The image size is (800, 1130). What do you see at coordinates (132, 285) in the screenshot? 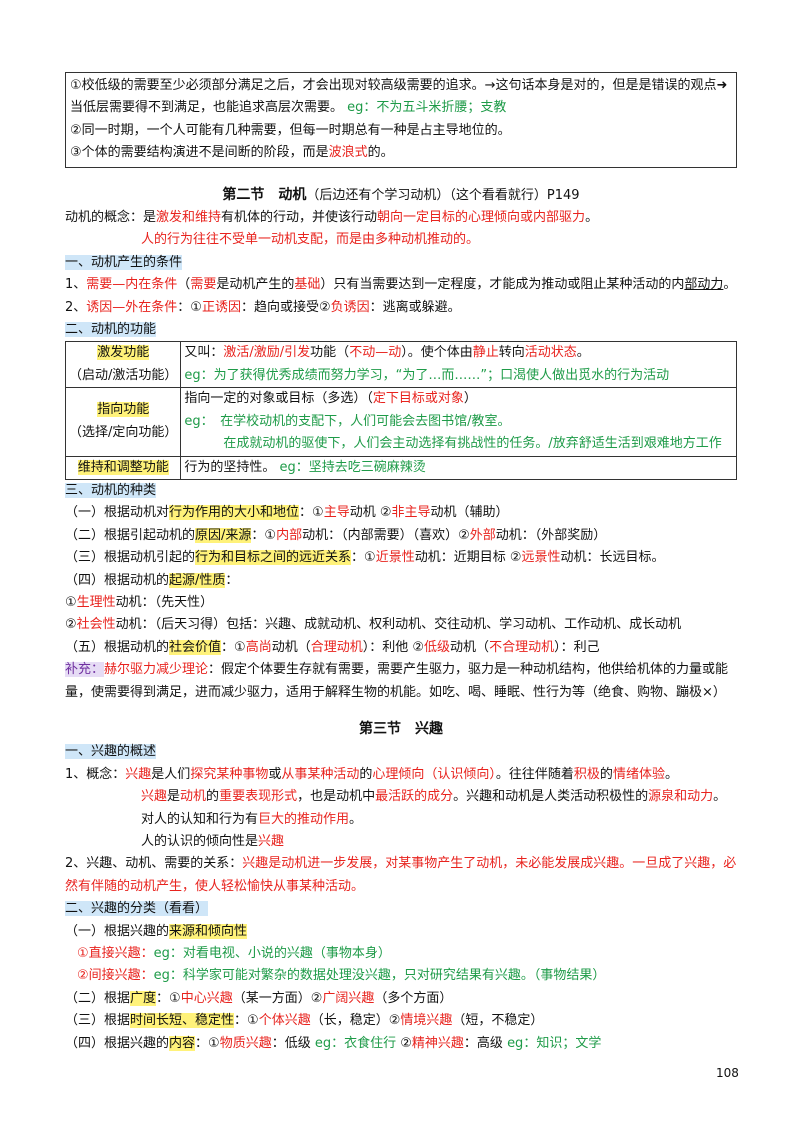
I see `text-run: 需要—内在条件` at bounding box center [132, 285].